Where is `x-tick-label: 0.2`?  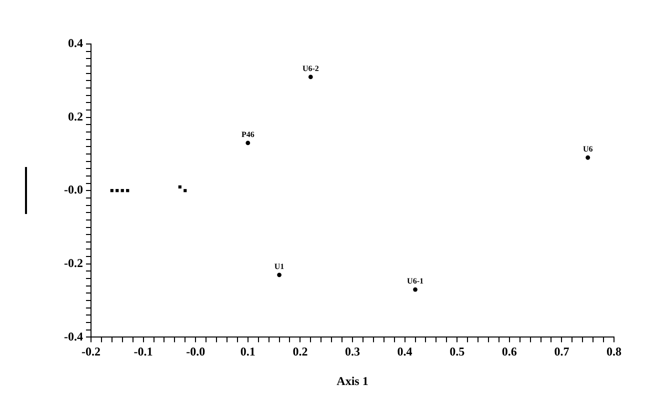
x-tick-label: 0.2 is located at coordinates (300, 351).